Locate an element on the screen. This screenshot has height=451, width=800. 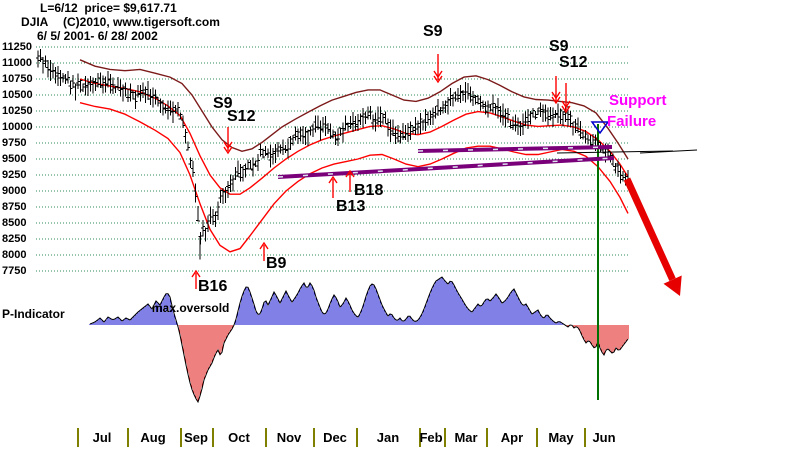
month-axis-ticks is located at coordinates (331, 437).